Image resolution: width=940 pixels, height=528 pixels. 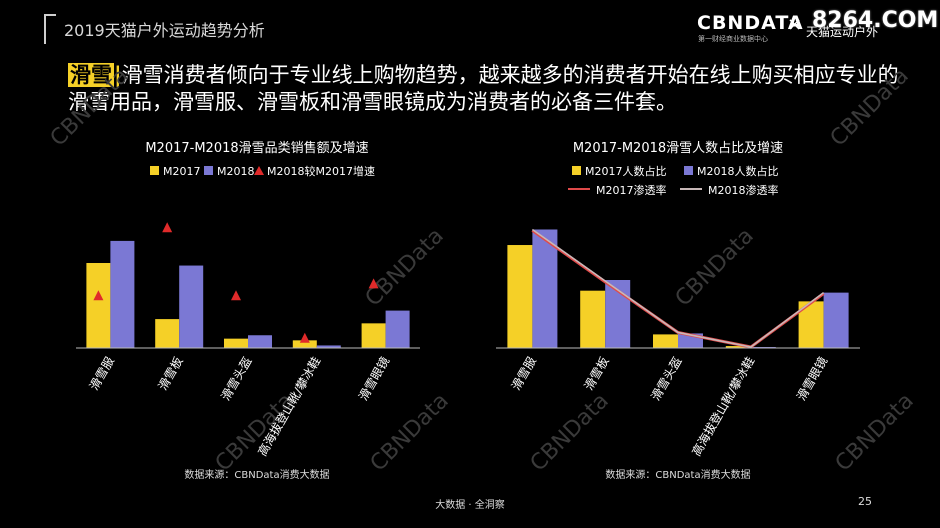 I want to click on legend-label: M2017, so click(x=182, y=171).